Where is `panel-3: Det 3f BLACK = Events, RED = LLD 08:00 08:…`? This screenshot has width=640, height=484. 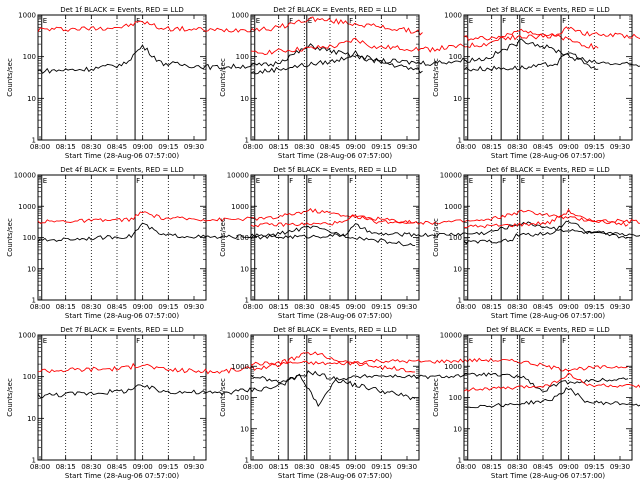 panel-3: Det 3f BLACK = Events, RED = LLD 08:00 08:… is located at coordinates (536, 83).